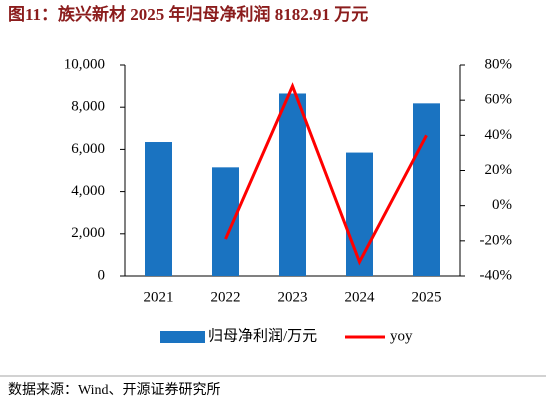 The width and height of the screenshot is (546, 405). What do you see at coordinates (88, 191) in the screenshot?
I see `y-tick-label: 4,000` at bounding box center [88, 191].